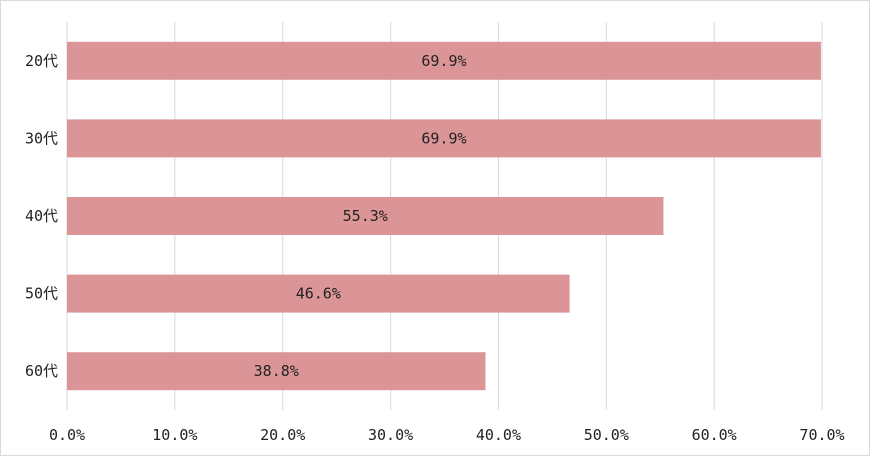 This screenshot has width=870, height=456. Describe the element at coordinates (41, 294) in the screenshot. I see `category-label: 50代` at that location.